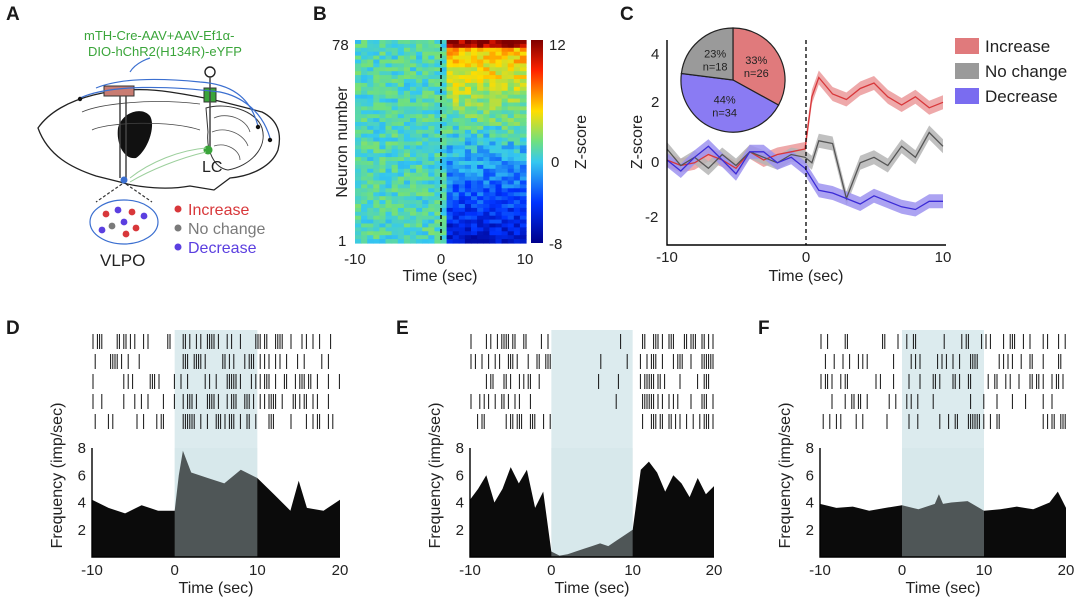 The width and height of the screenshot is (1080, 604). I want to click on panel-label-d: D, so click(13, 328).